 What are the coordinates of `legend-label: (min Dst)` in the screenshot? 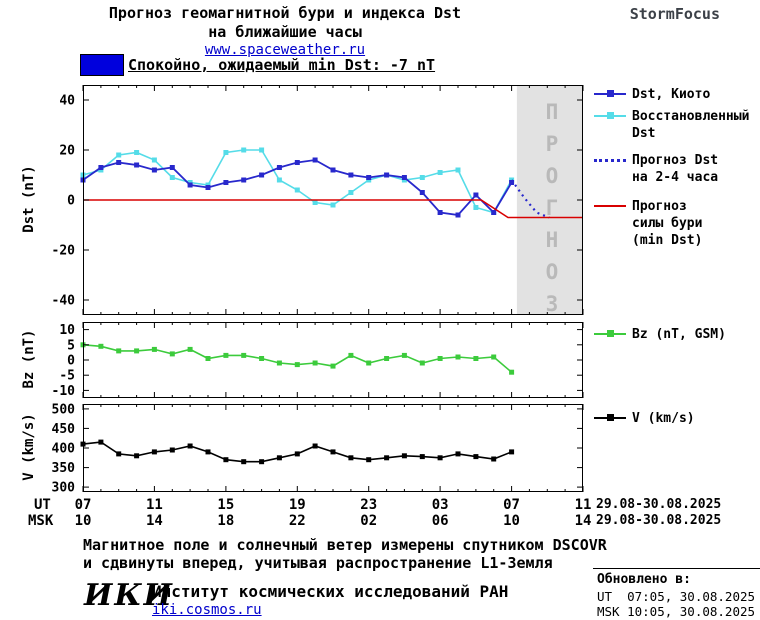 It's located at (667, 240).